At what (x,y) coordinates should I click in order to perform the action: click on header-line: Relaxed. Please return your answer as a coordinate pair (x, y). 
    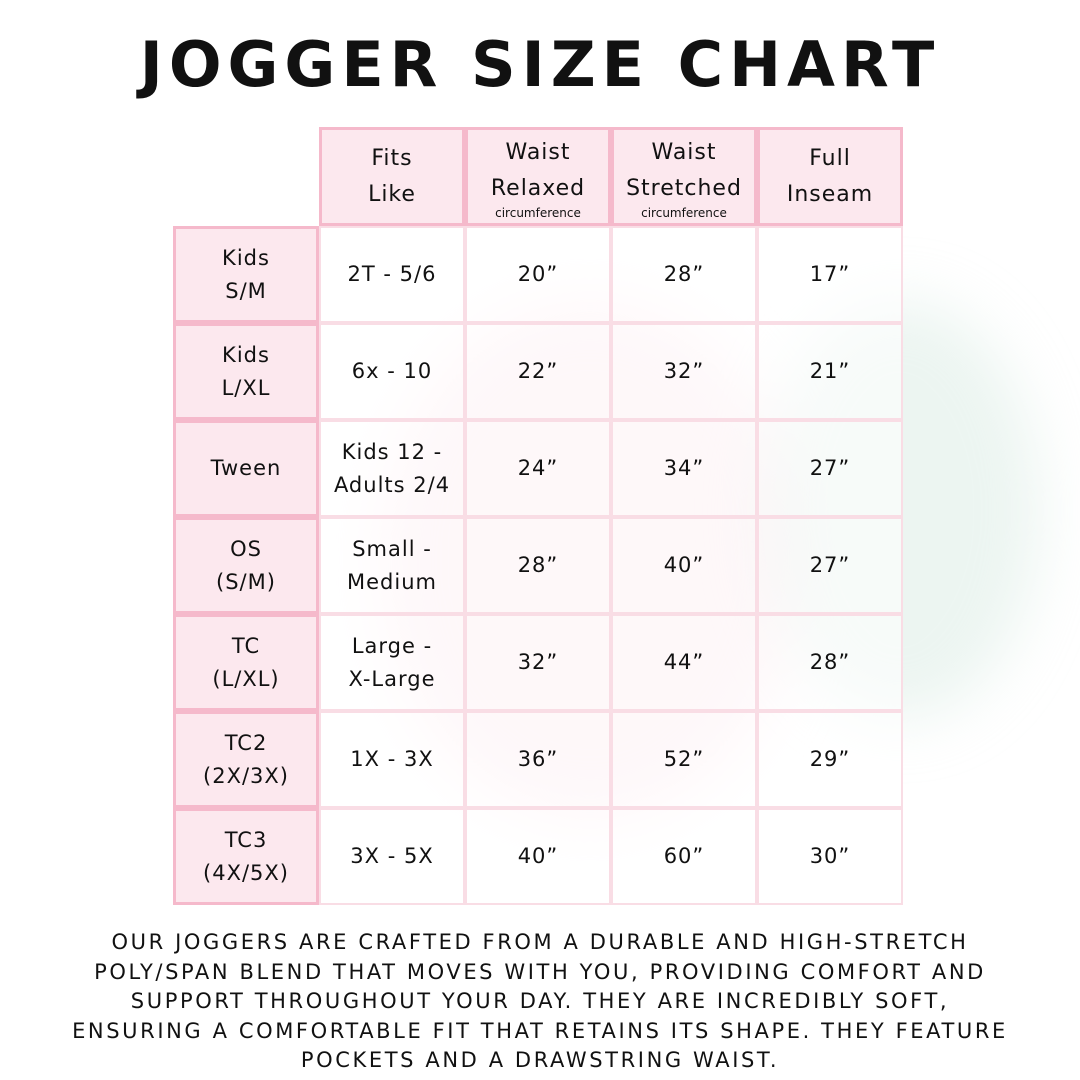
    Looking at the image, I should click on (538, 188).